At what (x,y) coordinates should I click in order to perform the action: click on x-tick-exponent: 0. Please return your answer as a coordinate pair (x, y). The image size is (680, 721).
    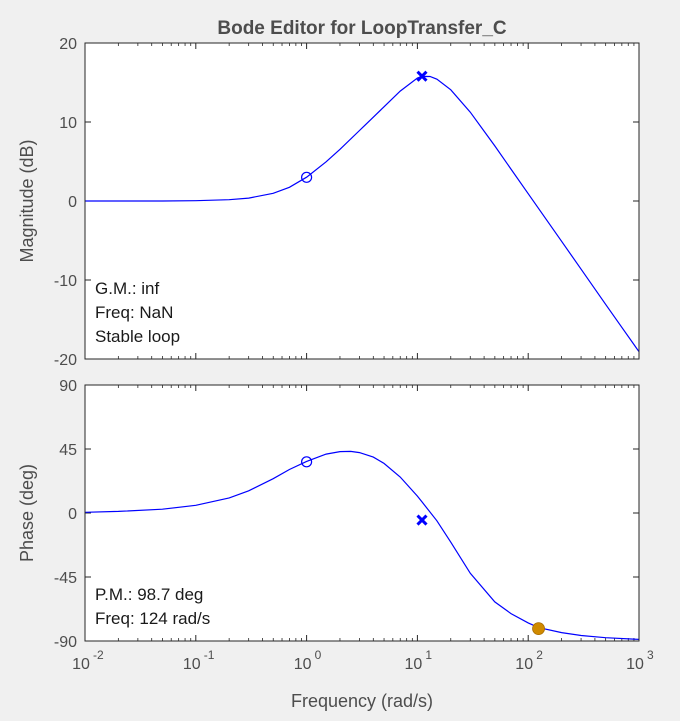
    Looking at the image, I should click on (318, 655).